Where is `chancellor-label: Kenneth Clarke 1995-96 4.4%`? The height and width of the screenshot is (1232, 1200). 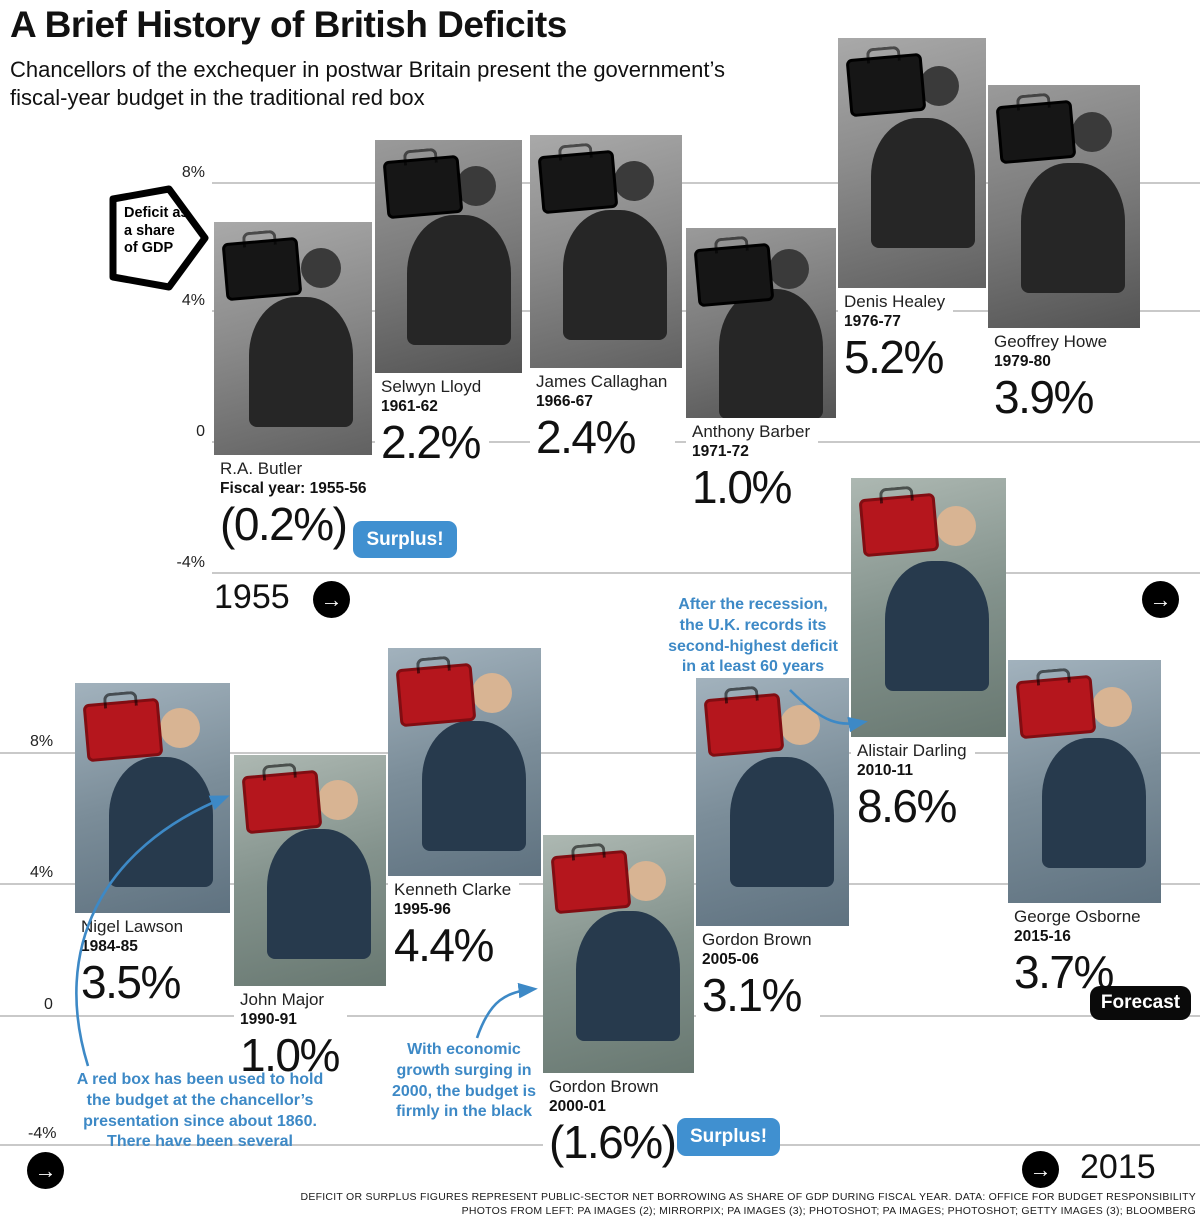 chancellor-label: Kenneth Clarke 1995-96 4.4% is located at coordinates (454, 923).